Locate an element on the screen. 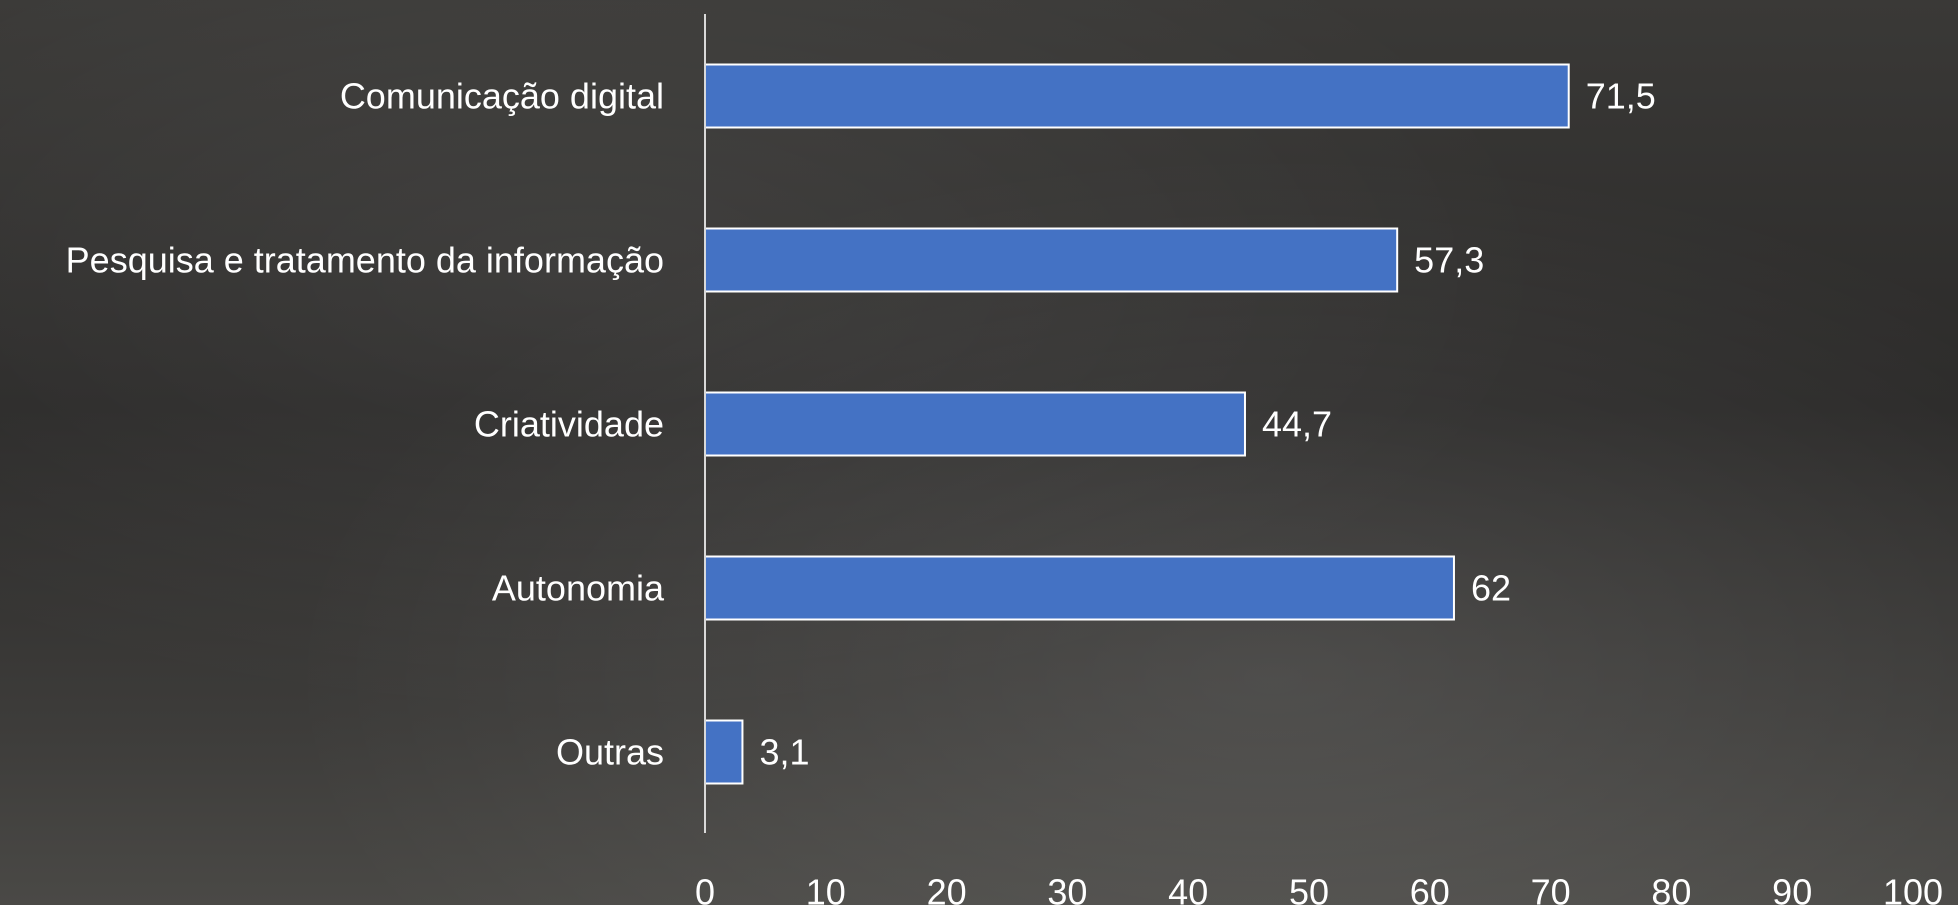  data-label: 44,7 is located at coordinates (1297, 424).